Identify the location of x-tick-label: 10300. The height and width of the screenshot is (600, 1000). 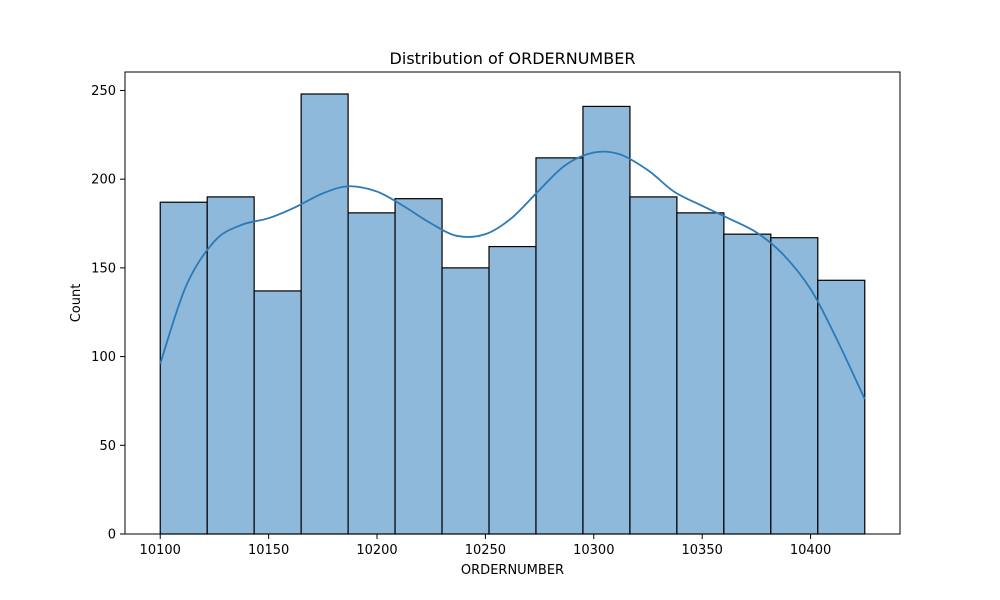
(593, 550).